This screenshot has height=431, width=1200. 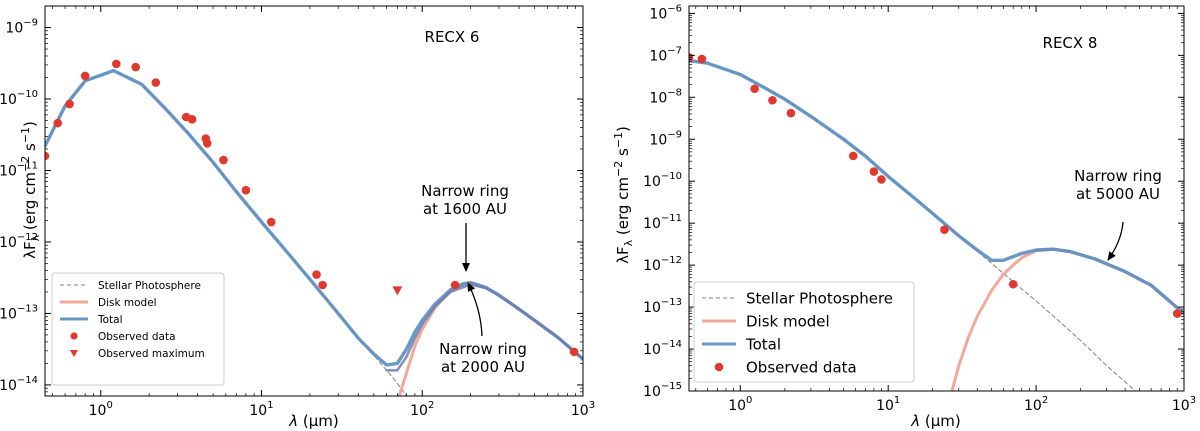 I want to click on annotation-text: Narrow ring at 5000 AU, so click(x=1118, y=185).